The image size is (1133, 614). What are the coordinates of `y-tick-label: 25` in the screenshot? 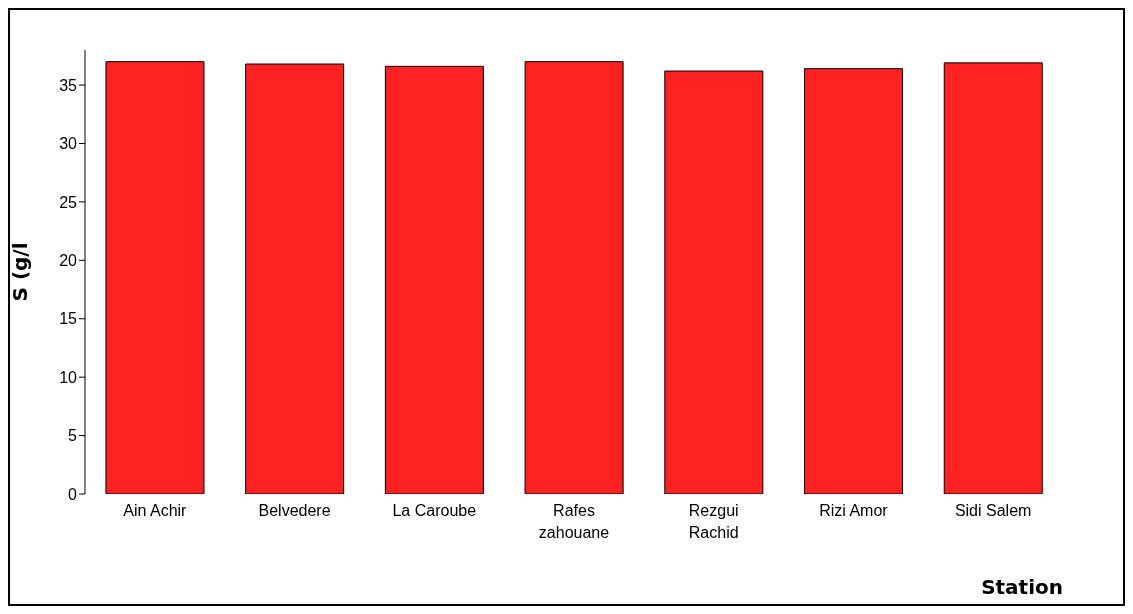 It's located at (68, 202).